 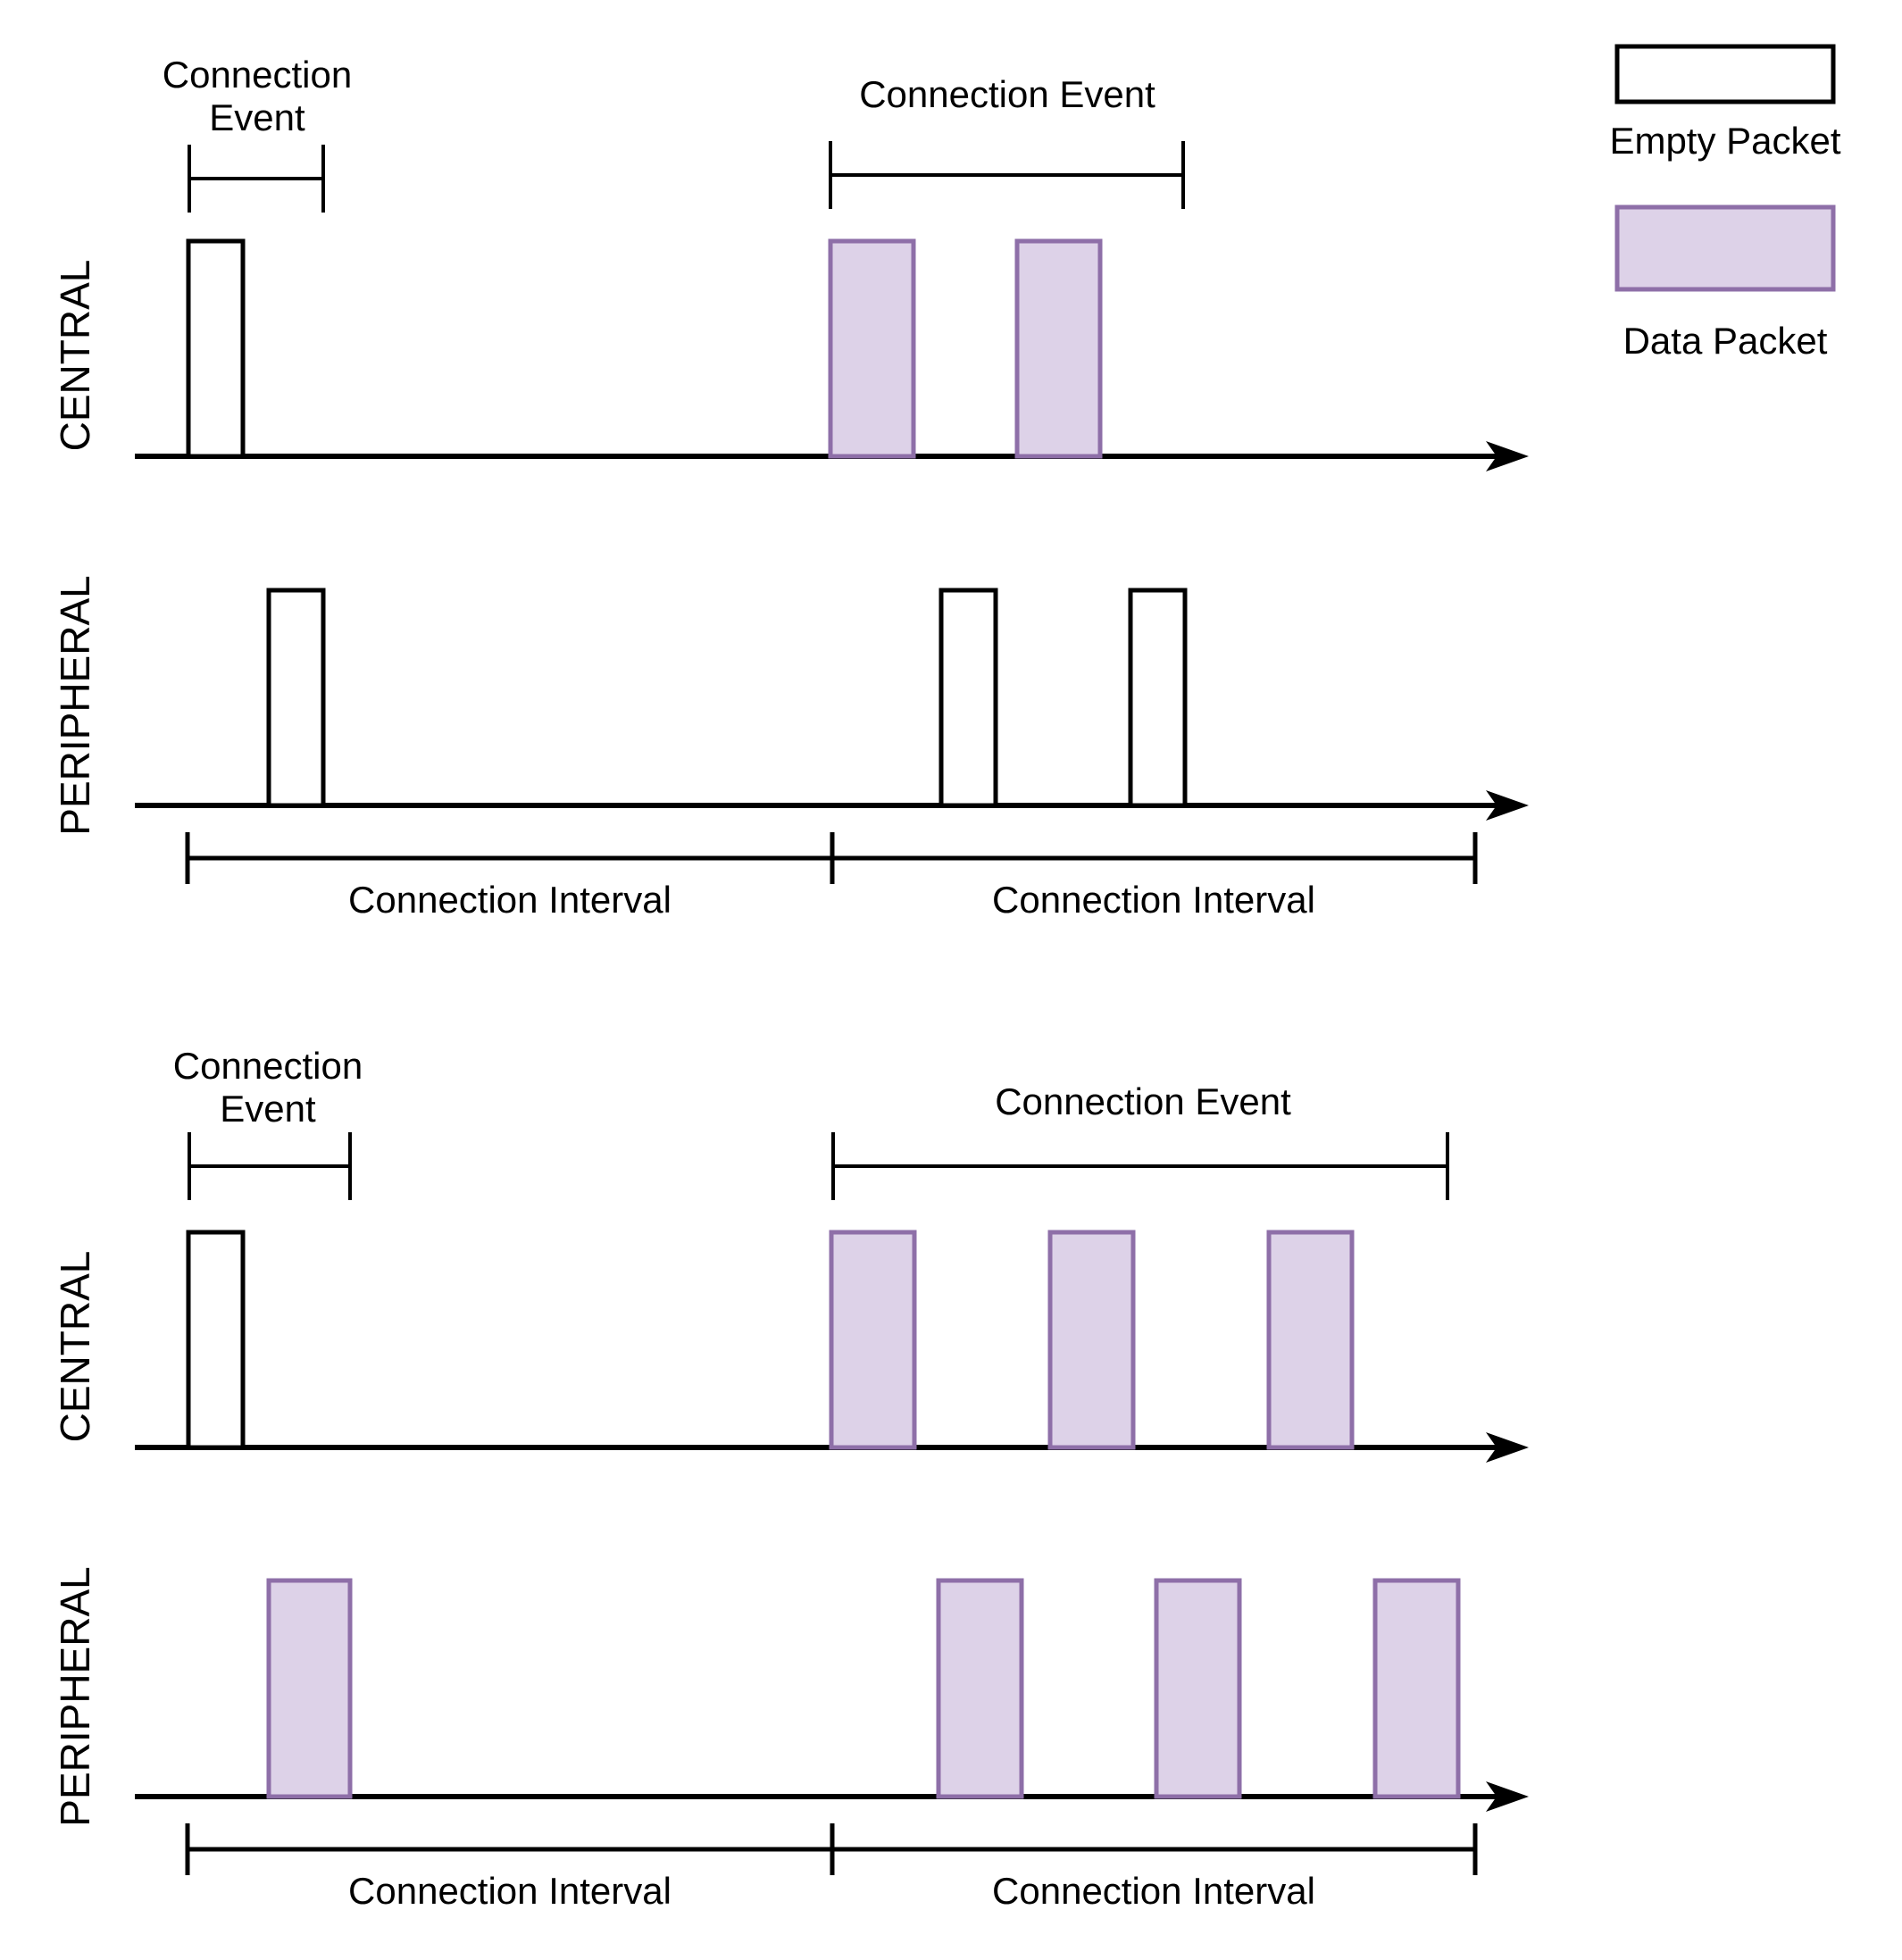 What do you see at coordinates (75, 1696) in the screenshot?
I see `bottom-peripheral-label: PERIPHERAL` at bounding box center [75, 1696].